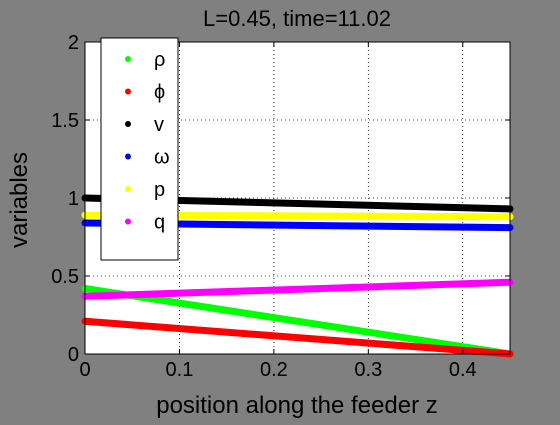 This screenshot has width=560, height=425. Describe the element at coordinates (73, 199) in the screenshot. I see `y-tick-label: 1` at that location.